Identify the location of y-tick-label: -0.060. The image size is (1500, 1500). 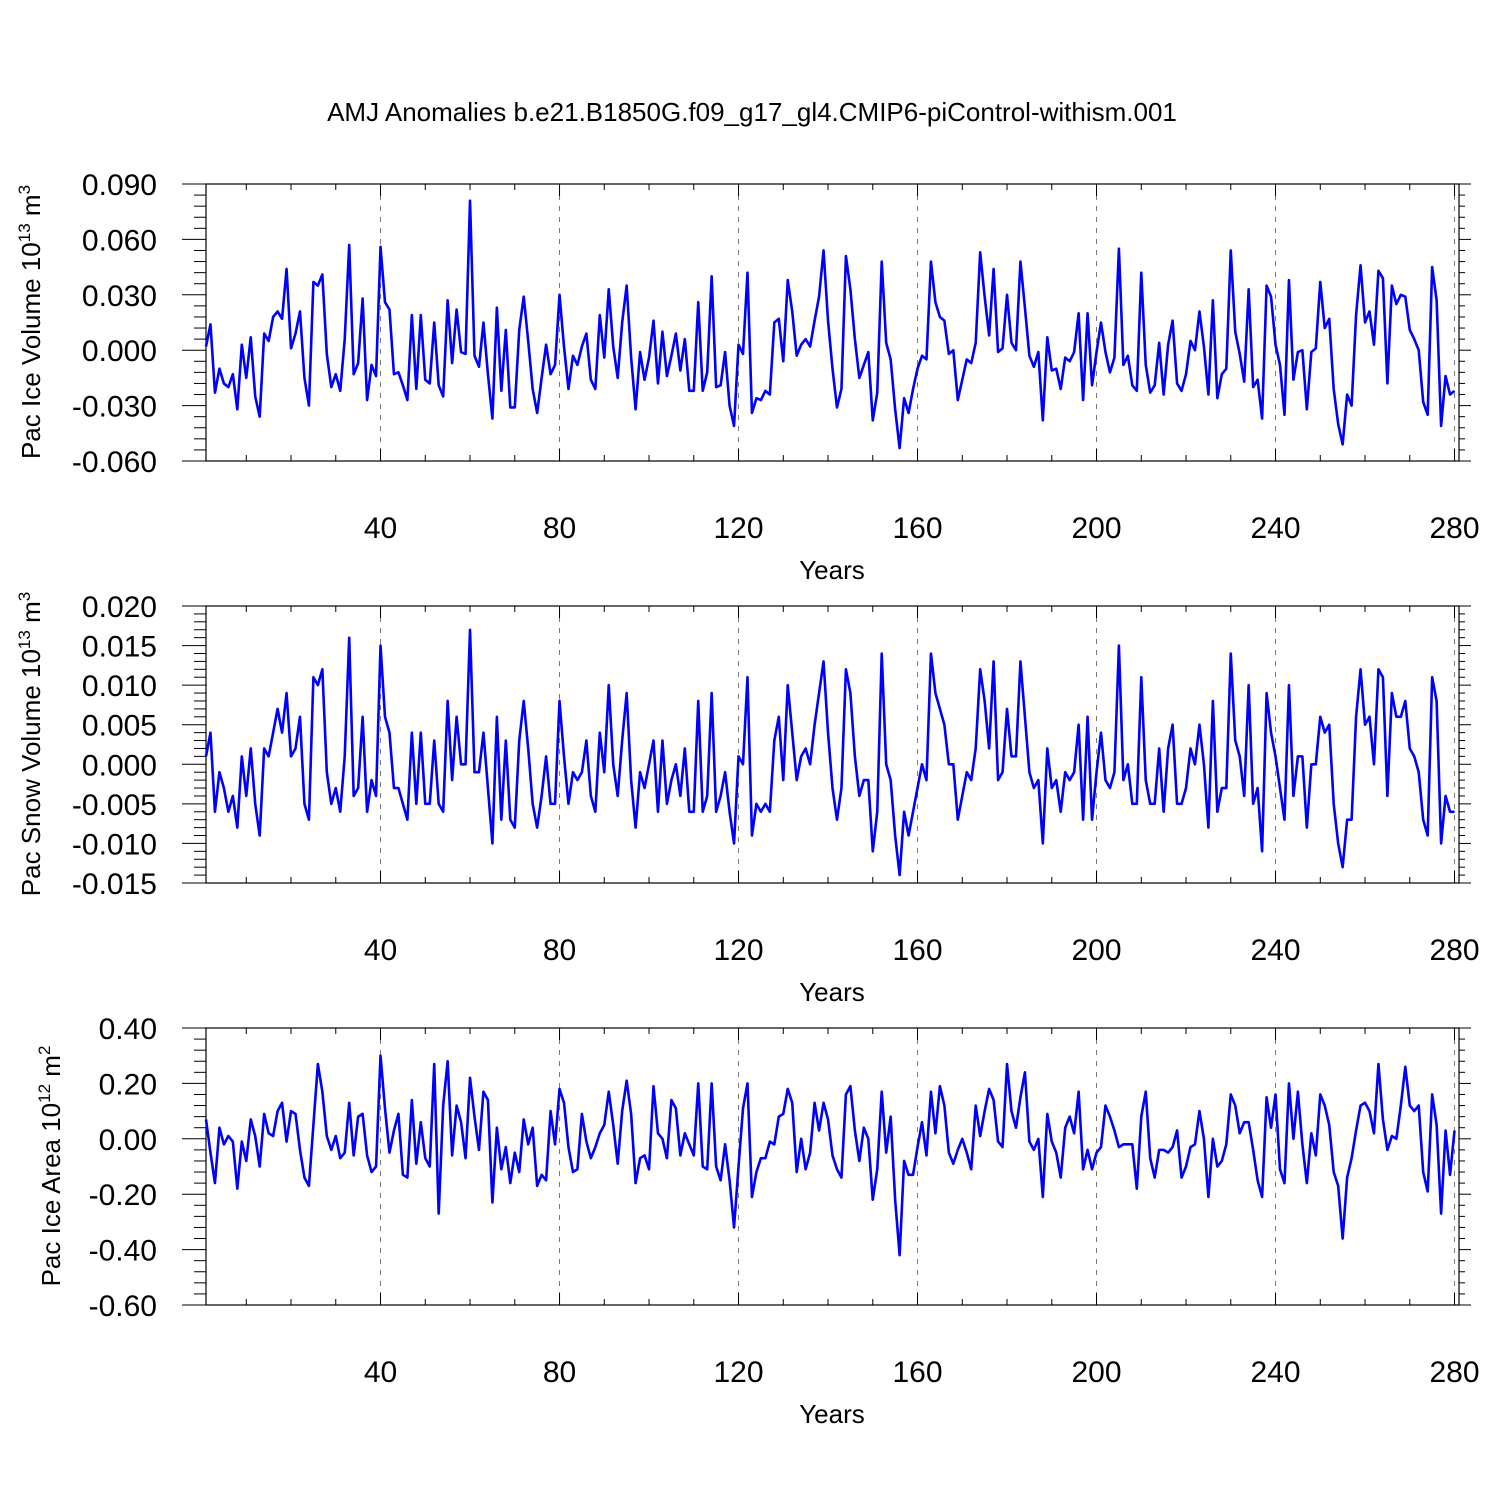
(114, 462).